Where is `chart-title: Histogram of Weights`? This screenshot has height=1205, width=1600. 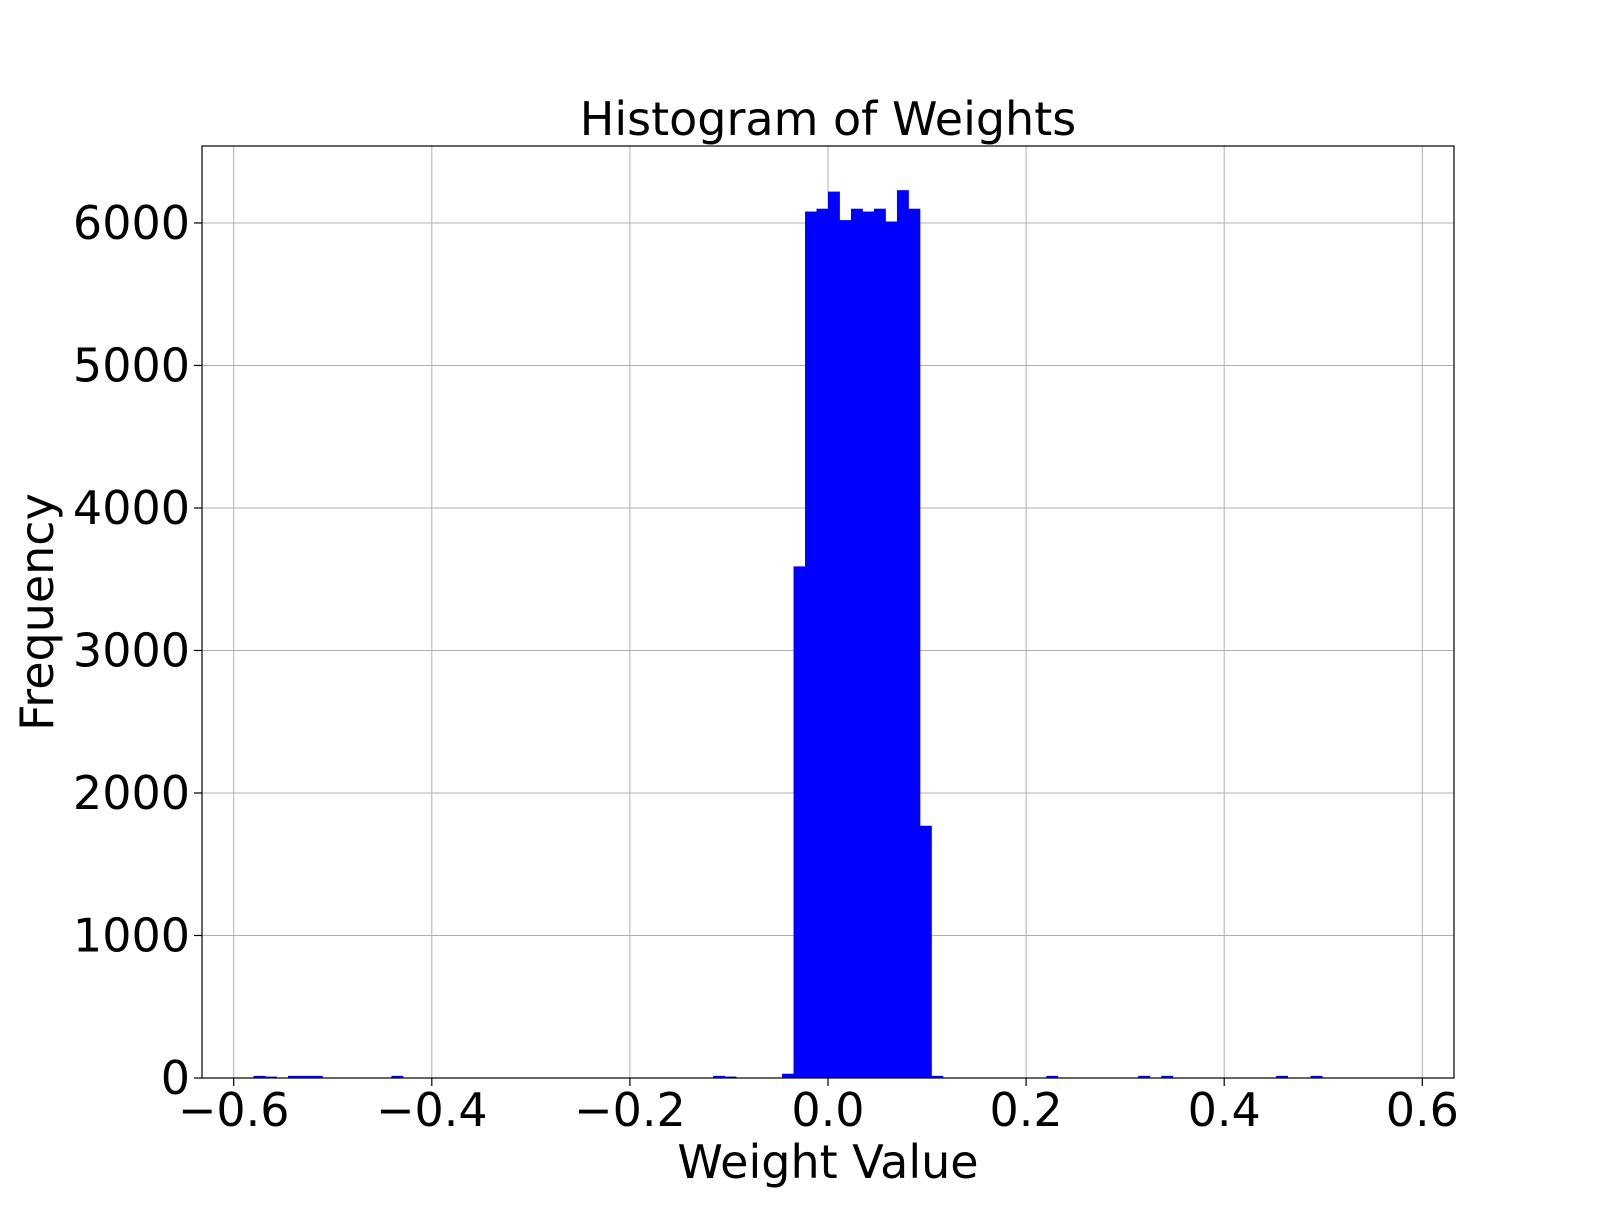
chart-title: Histogram of Weights is located at coordinates (828, 119).